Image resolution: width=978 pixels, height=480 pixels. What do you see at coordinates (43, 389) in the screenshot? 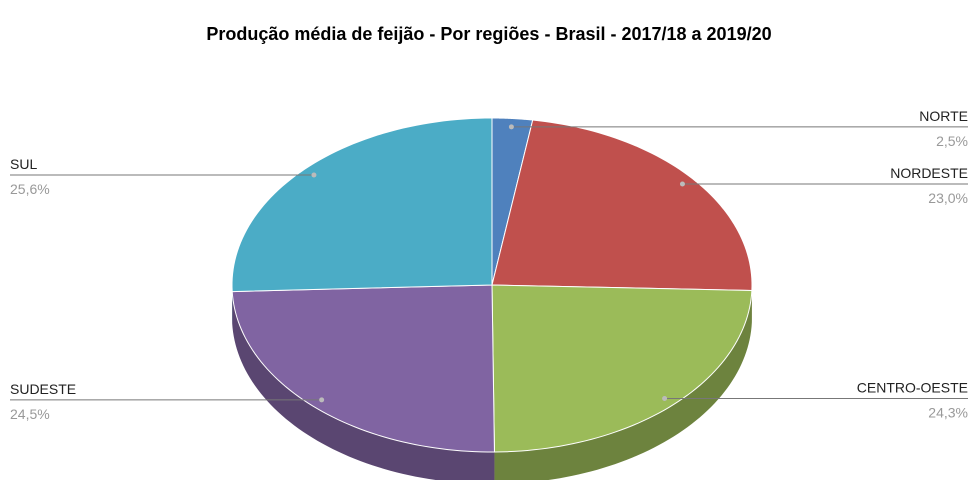
I see `legend-label: SUDESTE` at bounding box center [43, 389].